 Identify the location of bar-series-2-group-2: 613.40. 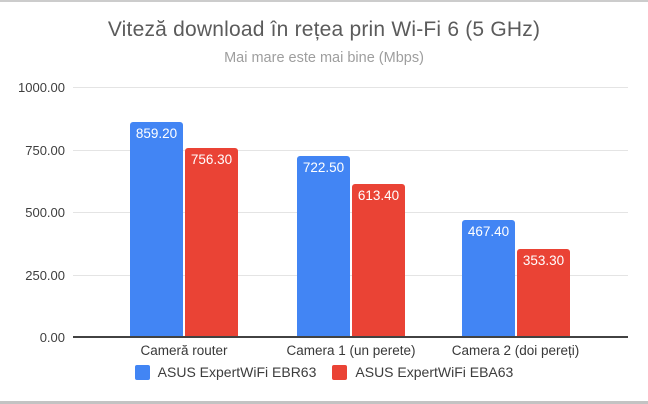
(378, 260).